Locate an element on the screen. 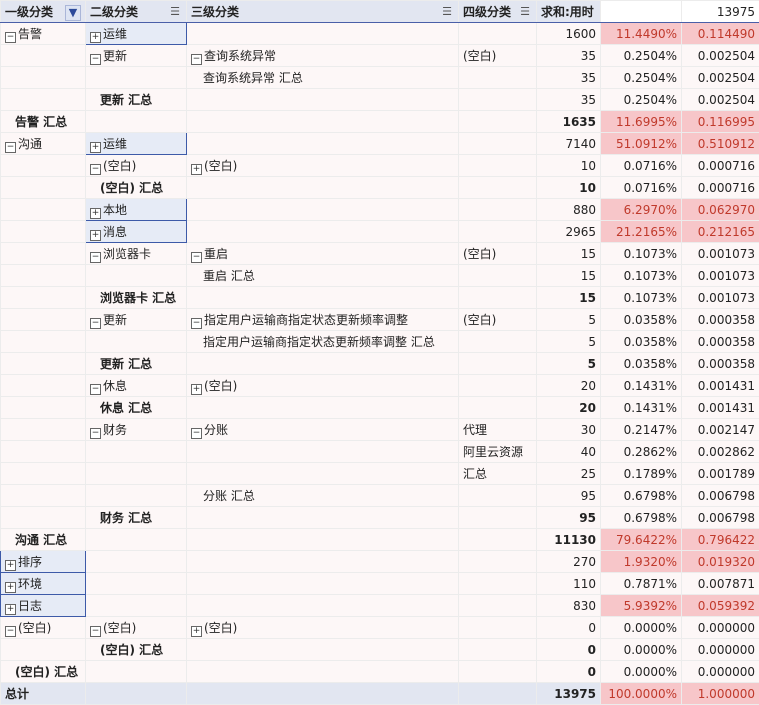  cell-sum: 880 is located at coordinates (569, 210).